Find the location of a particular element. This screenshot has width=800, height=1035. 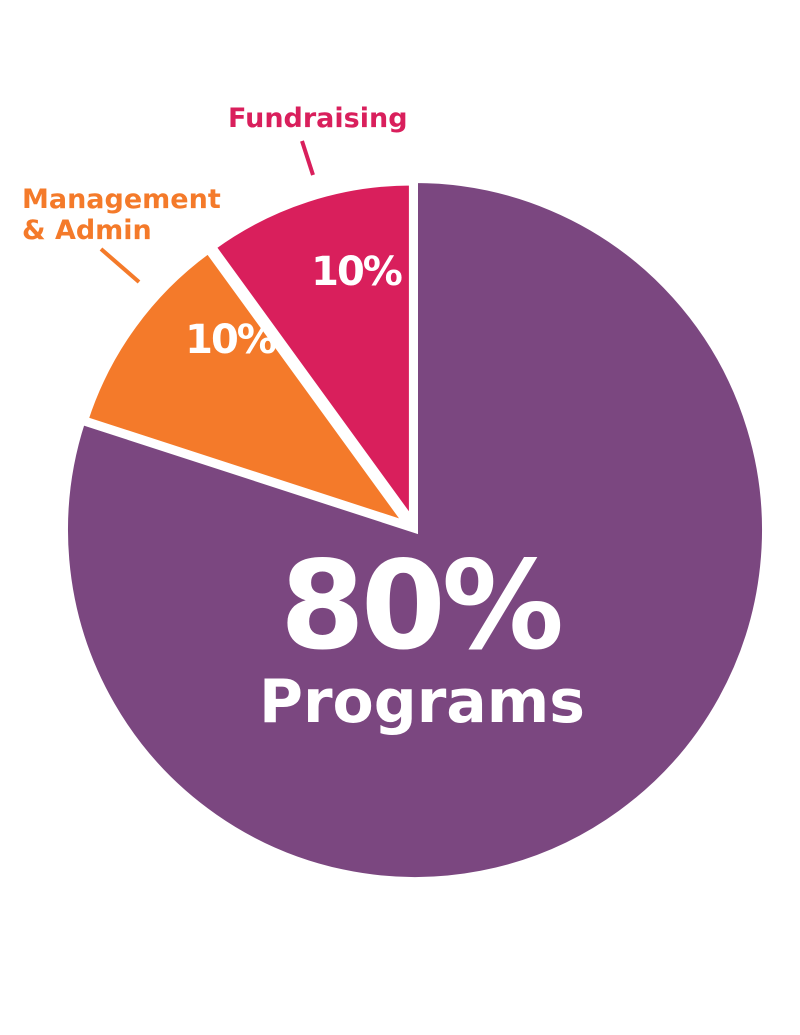

pie-slice-management-and-admin is located at coordinates (248, 388).